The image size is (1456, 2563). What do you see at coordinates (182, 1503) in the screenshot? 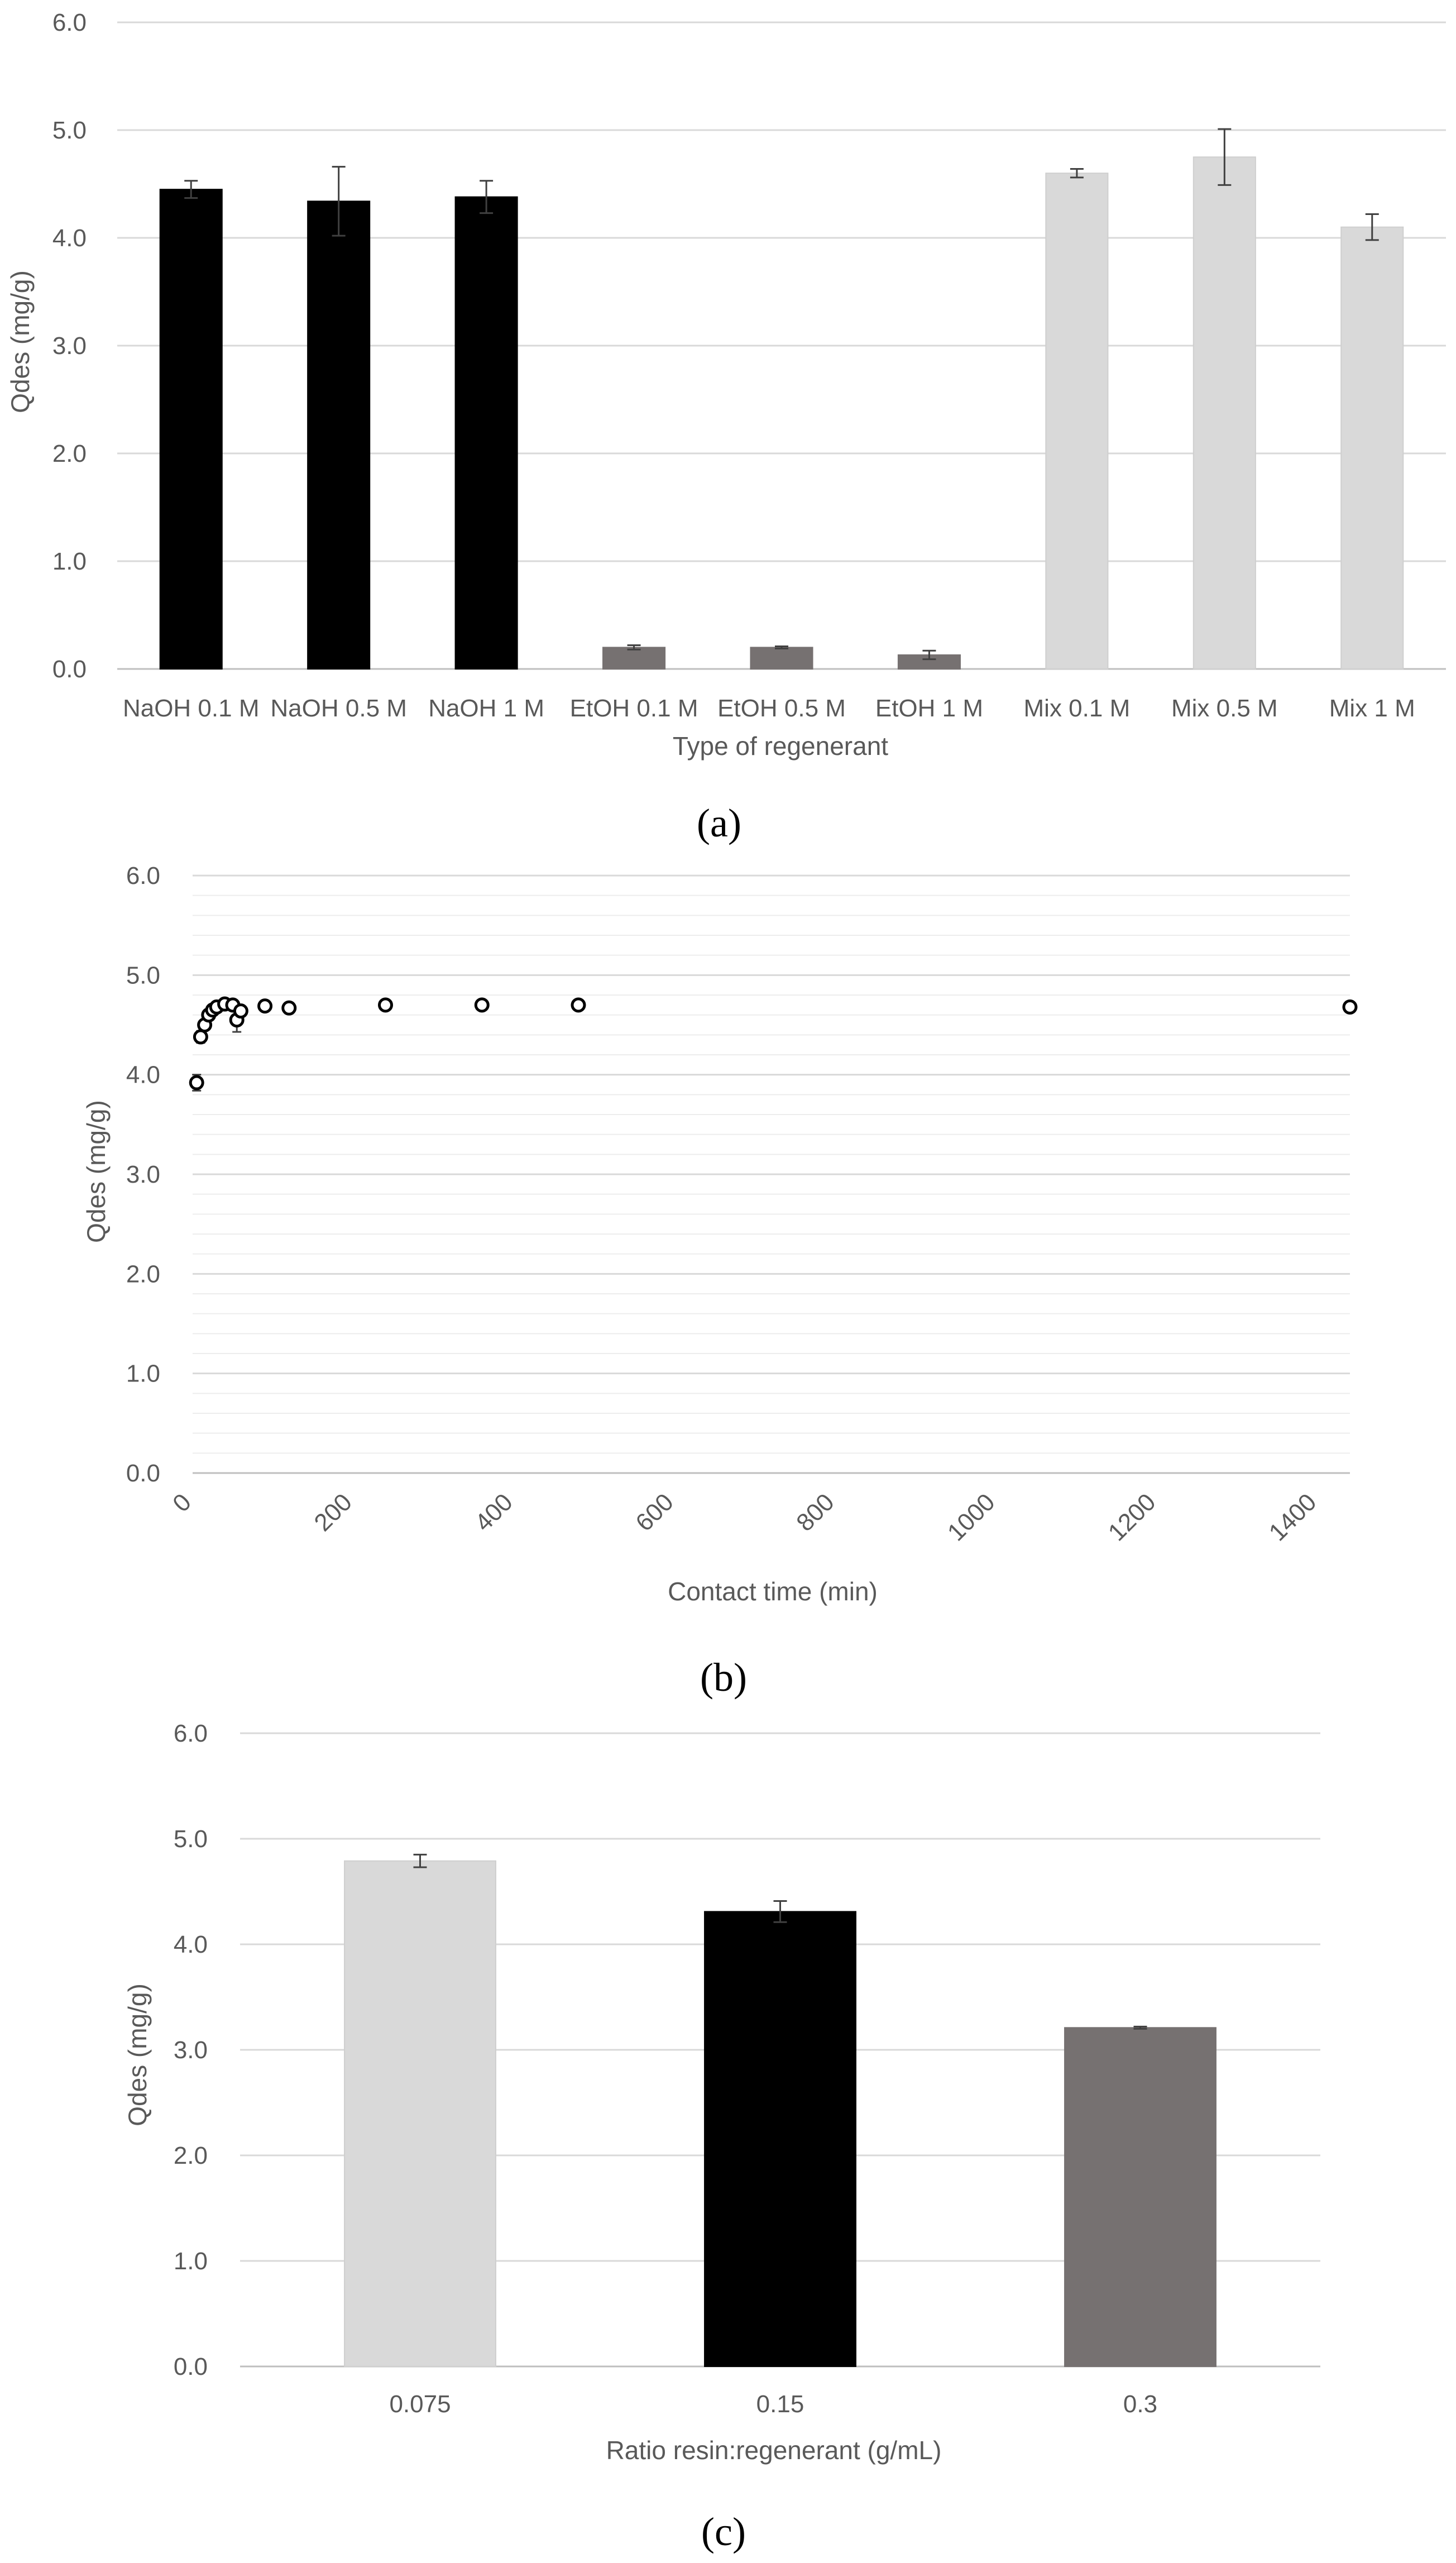
I see `x-tick-label: 0` at bounding box center [182, 1503].